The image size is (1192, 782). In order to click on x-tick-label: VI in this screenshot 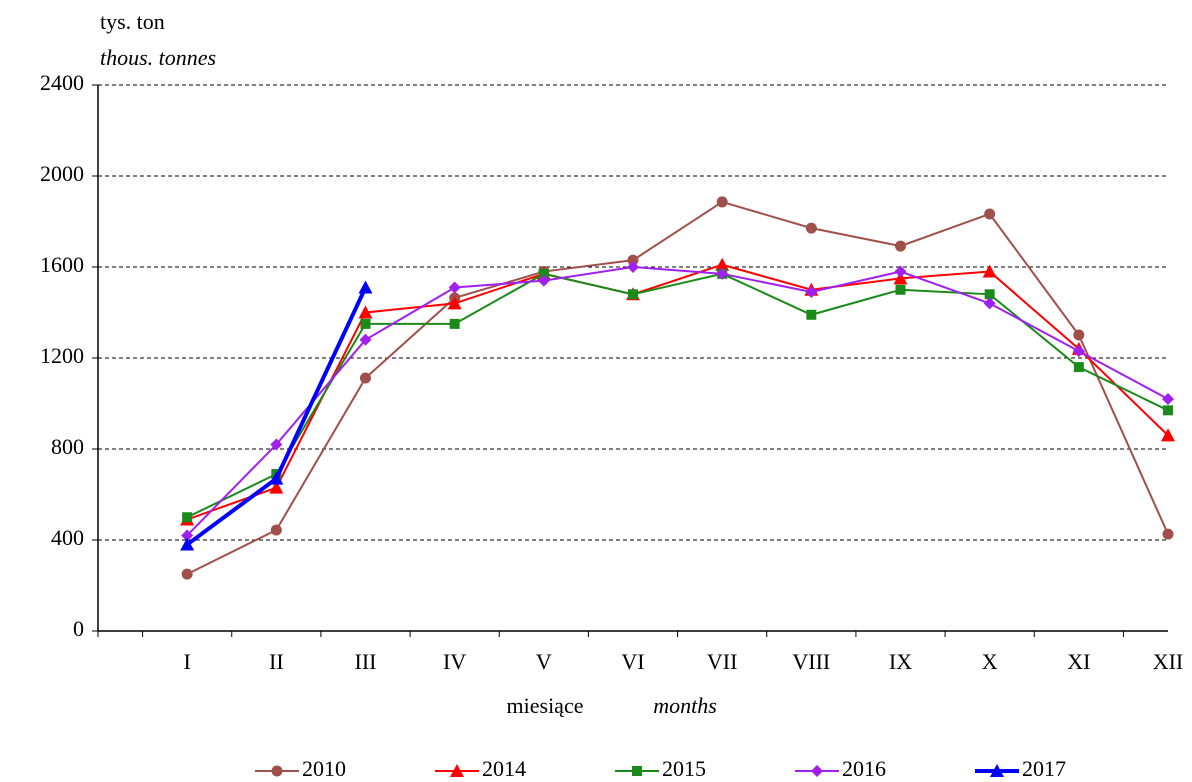, I will do `click(632, 661)`.